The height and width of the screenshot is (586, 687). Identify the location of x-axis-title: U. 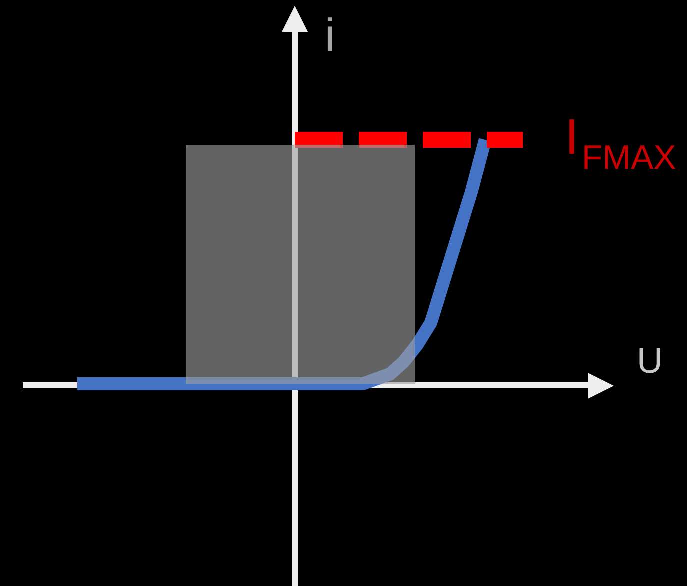
(650, 360).